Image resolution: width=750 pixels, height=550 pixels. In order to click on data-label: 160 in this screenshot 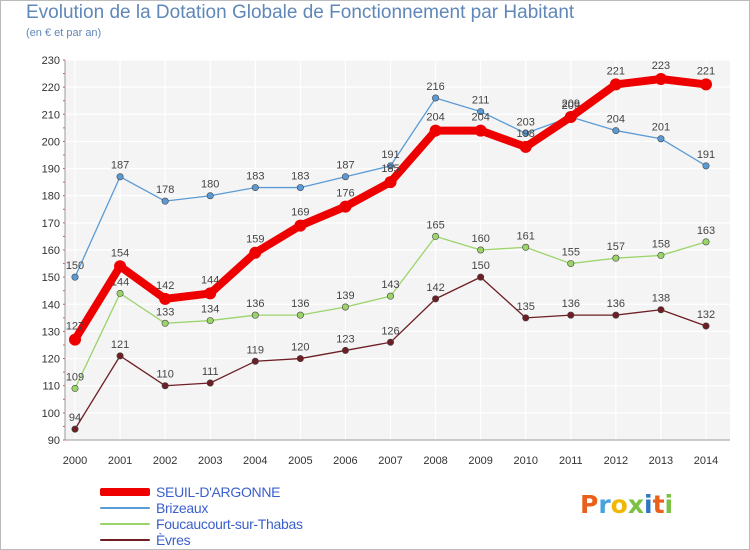, I will do `click(480, 239)`.